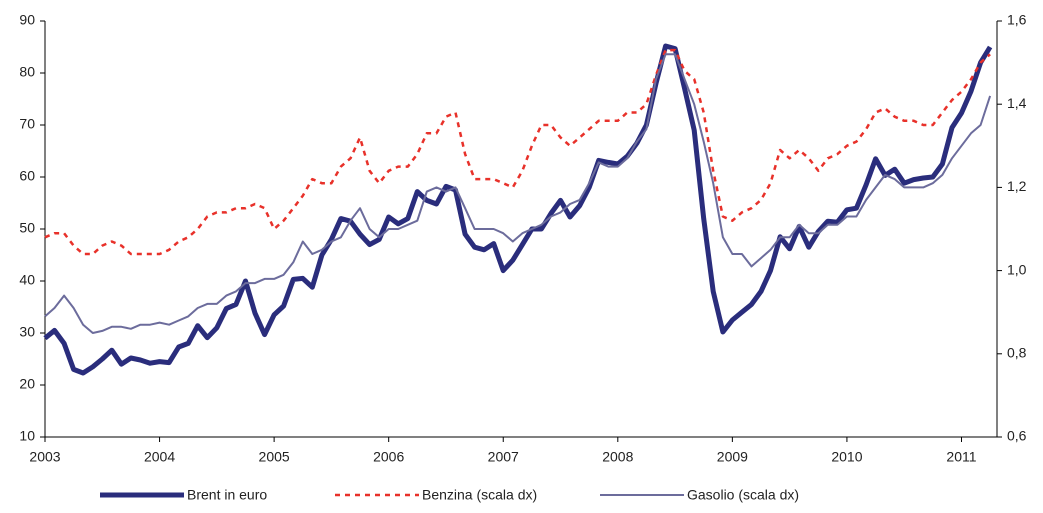  Describe the element at coordinates (274, 457) in the screenshot. I see `x-tick-label: 2005` at that location.